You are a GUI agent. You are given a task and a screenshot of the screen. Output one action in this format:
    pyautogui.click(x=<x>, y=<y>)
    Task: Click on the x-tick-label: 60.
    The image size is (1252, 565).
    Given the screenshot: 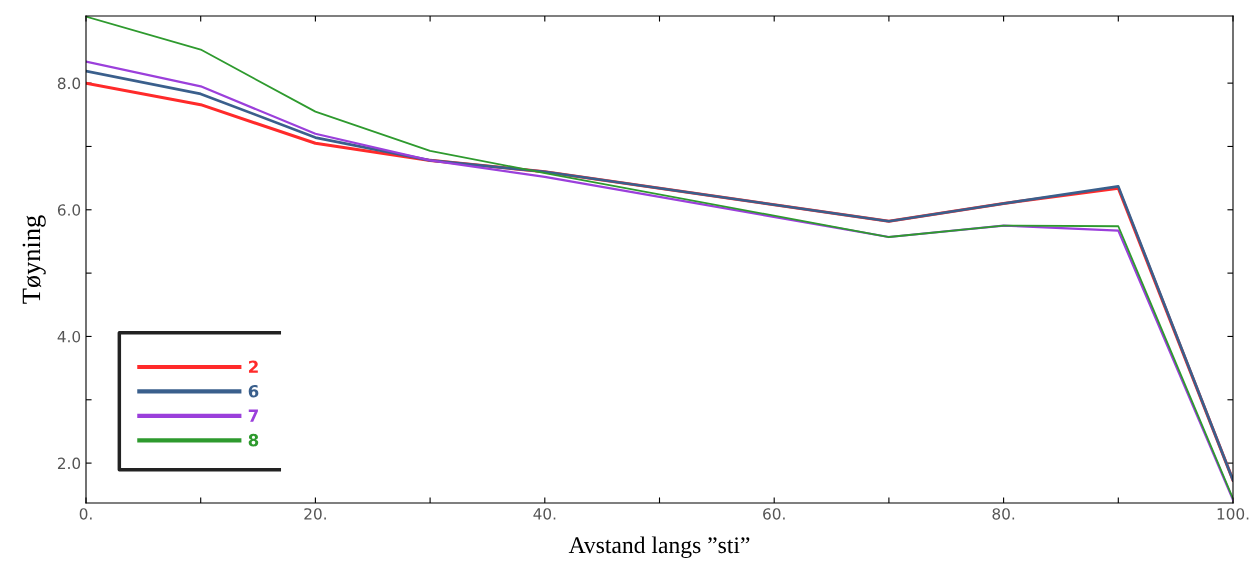 What is the action you would take?
    pyautogui.click(x=774, y=514)
    